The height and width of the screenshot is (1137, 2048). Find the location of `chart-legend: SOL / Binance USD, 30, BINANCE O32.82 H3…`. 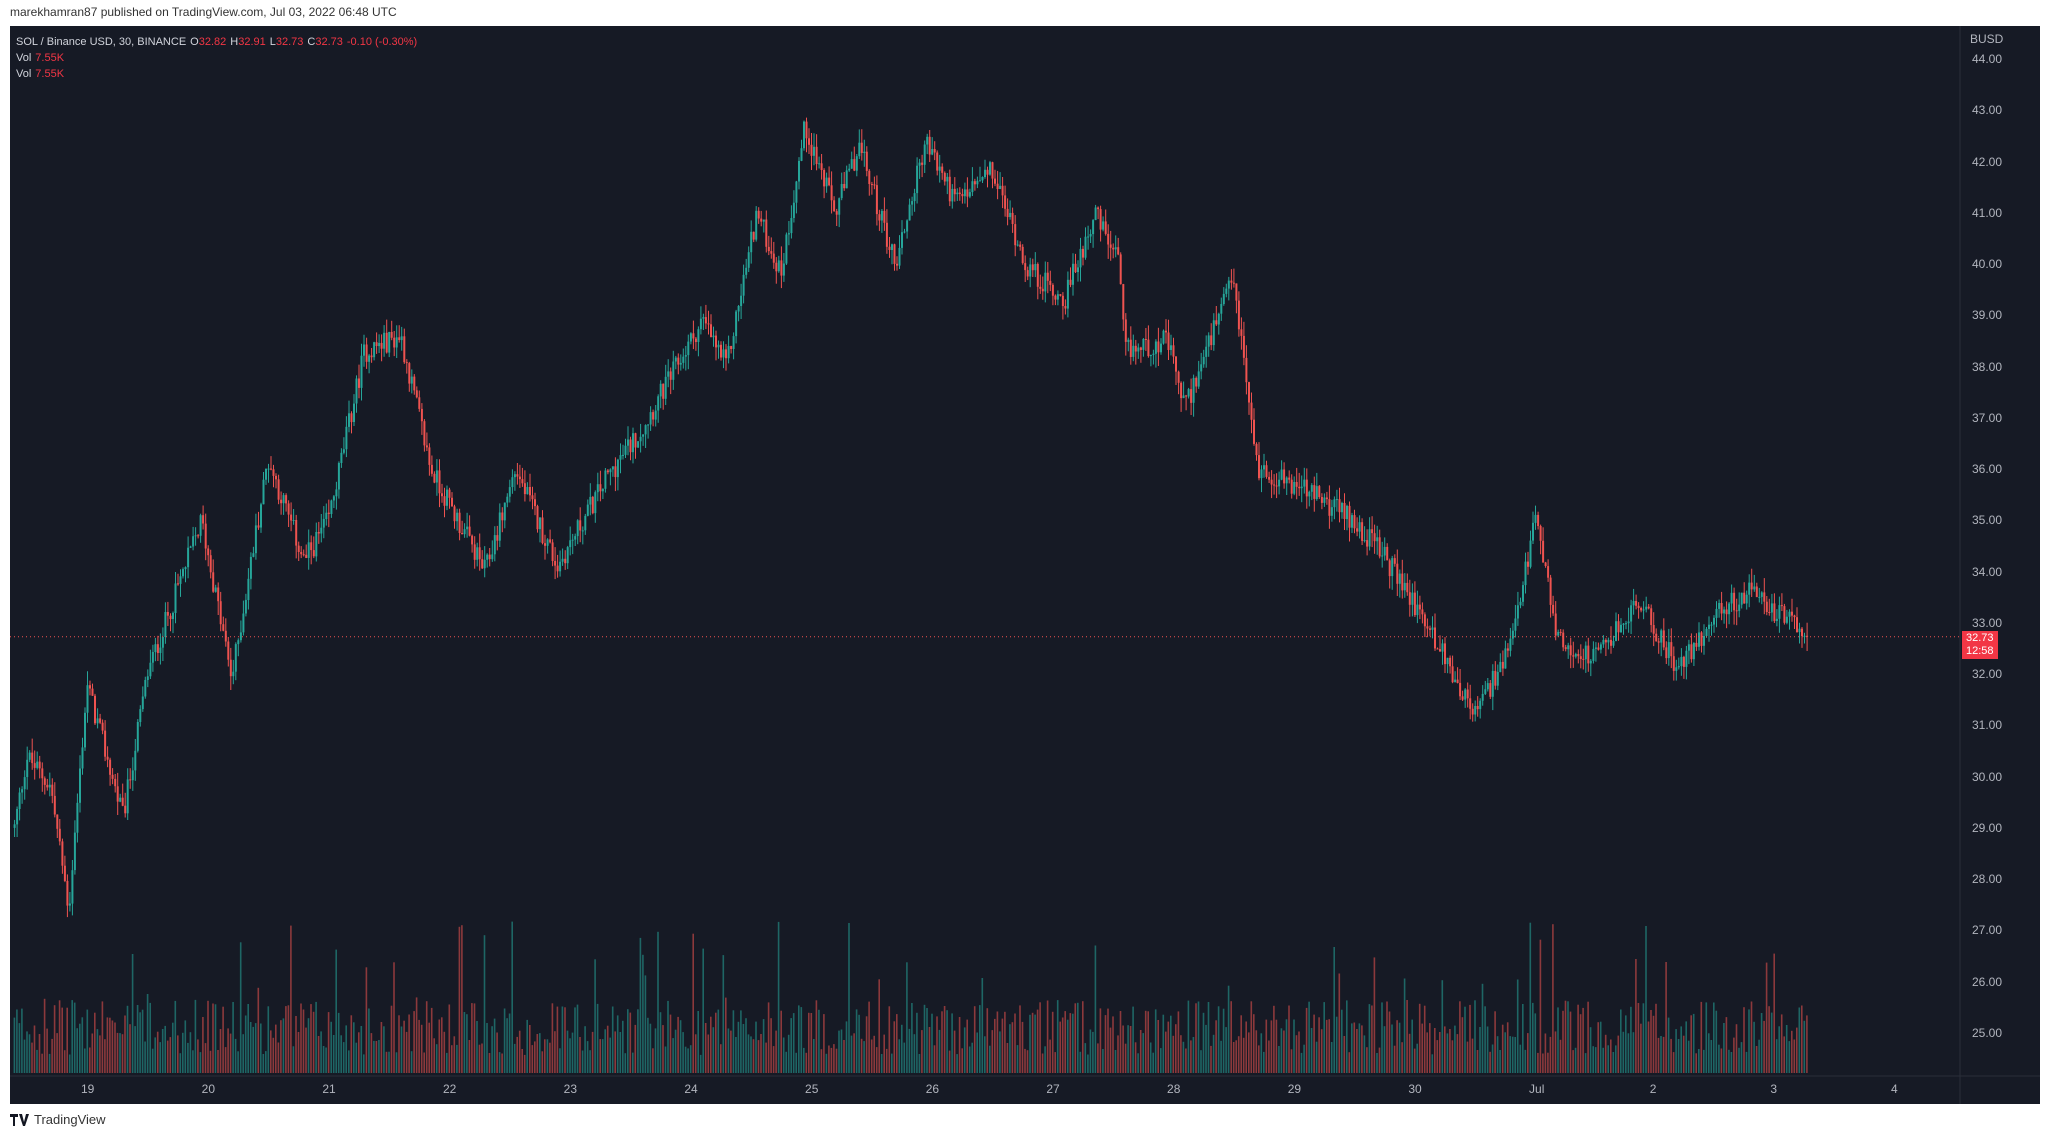

chart-legend: SOL / Binance USD, 30, BINANCE O32.82 H3… is located at coordinates (216, 58).